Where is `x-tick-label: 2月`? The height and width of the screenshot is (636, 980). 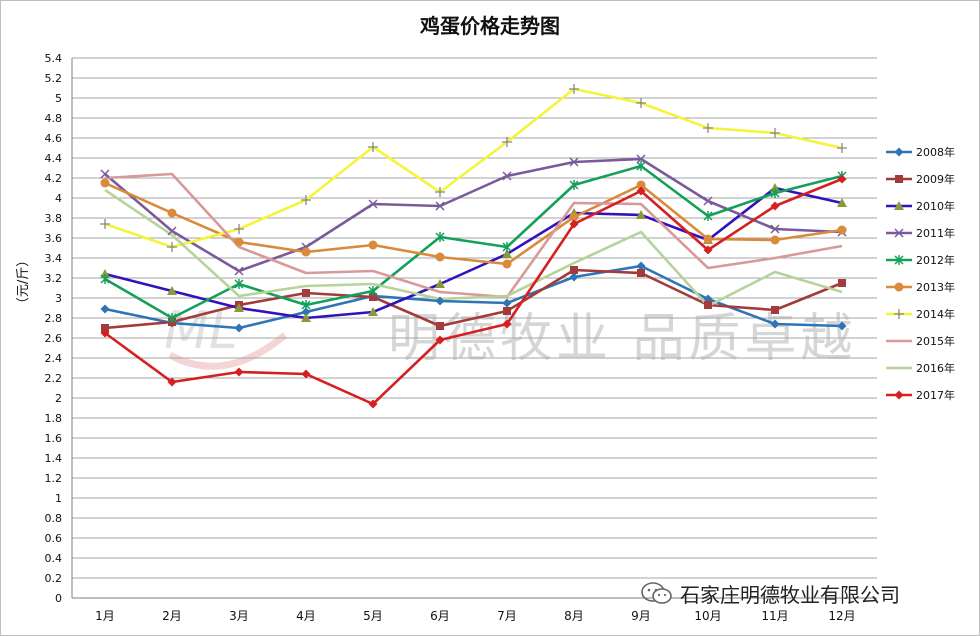 x-tick-label: 2月 is located at coordinates (172, 616).